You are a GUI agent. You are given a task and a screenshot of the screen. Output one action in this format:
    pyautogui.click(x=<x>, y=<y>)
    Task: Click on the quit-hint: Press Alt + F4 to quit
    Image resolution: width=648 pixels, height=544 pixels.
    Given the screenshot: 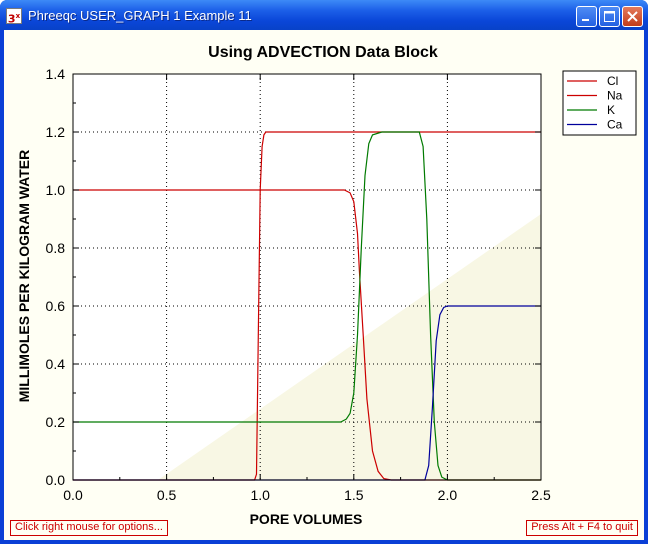 What is the action you would take?
    pyautogui.click(x=582, y=528)
    